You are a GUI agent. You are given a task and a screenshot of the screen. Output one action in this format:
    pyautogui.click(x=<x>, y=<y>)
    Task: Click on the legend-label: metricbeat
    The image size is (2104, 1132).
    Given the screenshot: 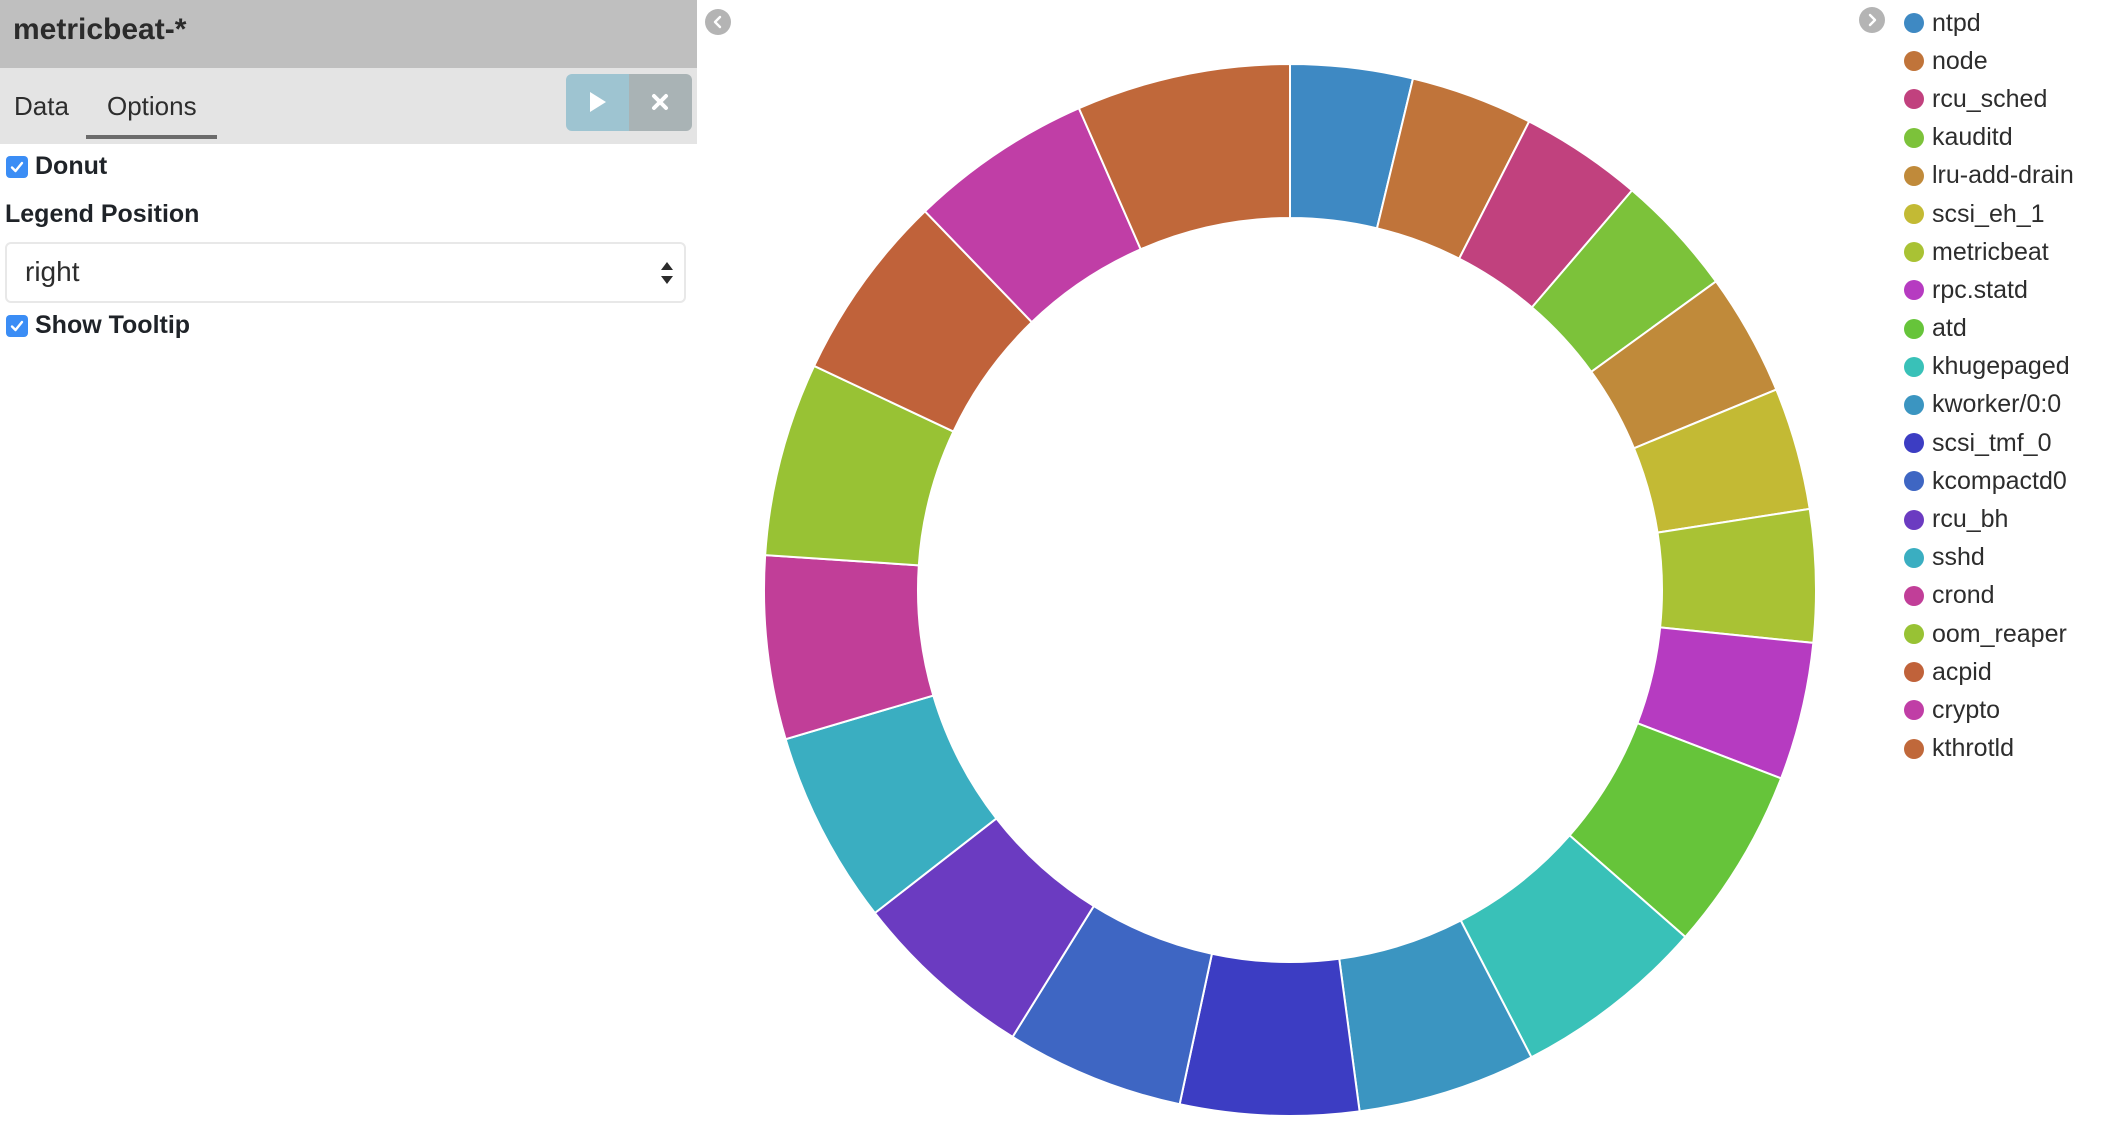 What is the action you would take?
    pyautogui.click(x=1990, y=251)
    